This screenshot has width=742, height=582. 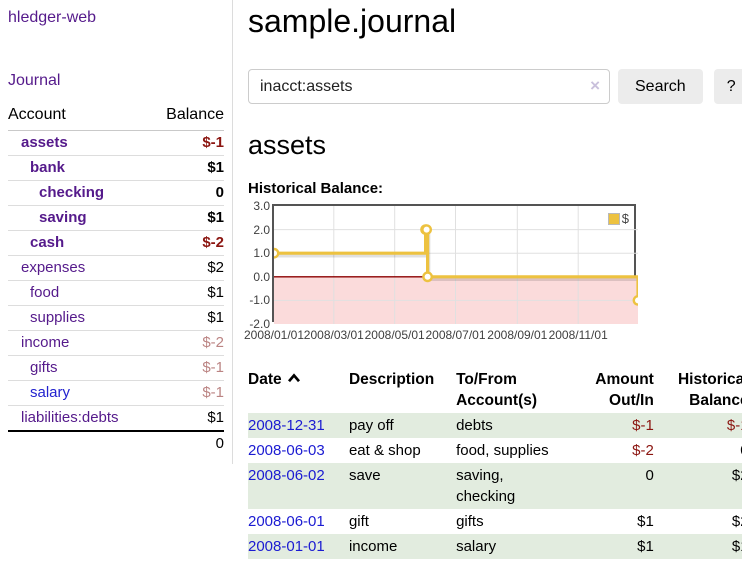 I want to click on description-column-header: Description, so click(x=391, y=379).